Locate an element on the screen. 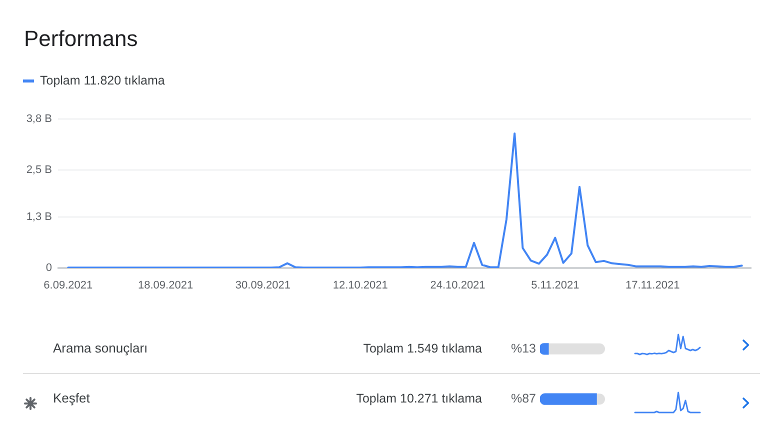 The height and width of the screenshot is (432, 770). x-tick-label: 6.09.2021 is located at coordinates (68, 286).